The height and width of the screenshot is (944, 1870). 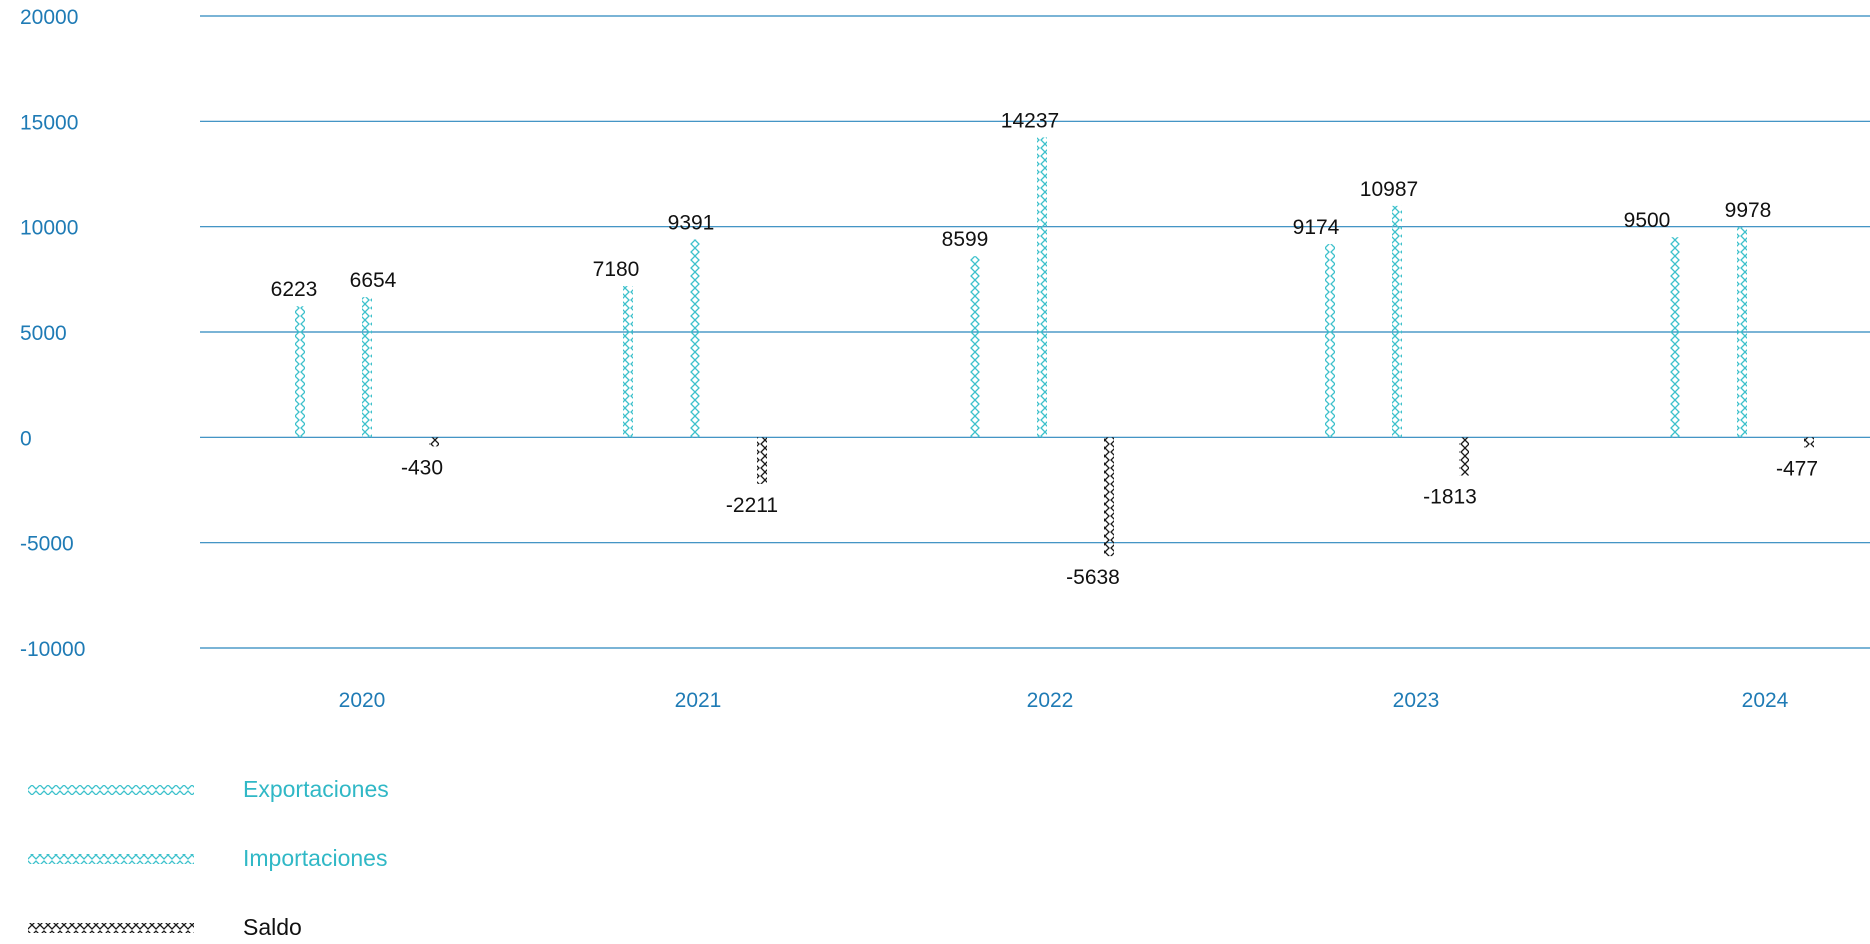 I want to click on y-tick-label: -5000, so click(x=47, y=544).